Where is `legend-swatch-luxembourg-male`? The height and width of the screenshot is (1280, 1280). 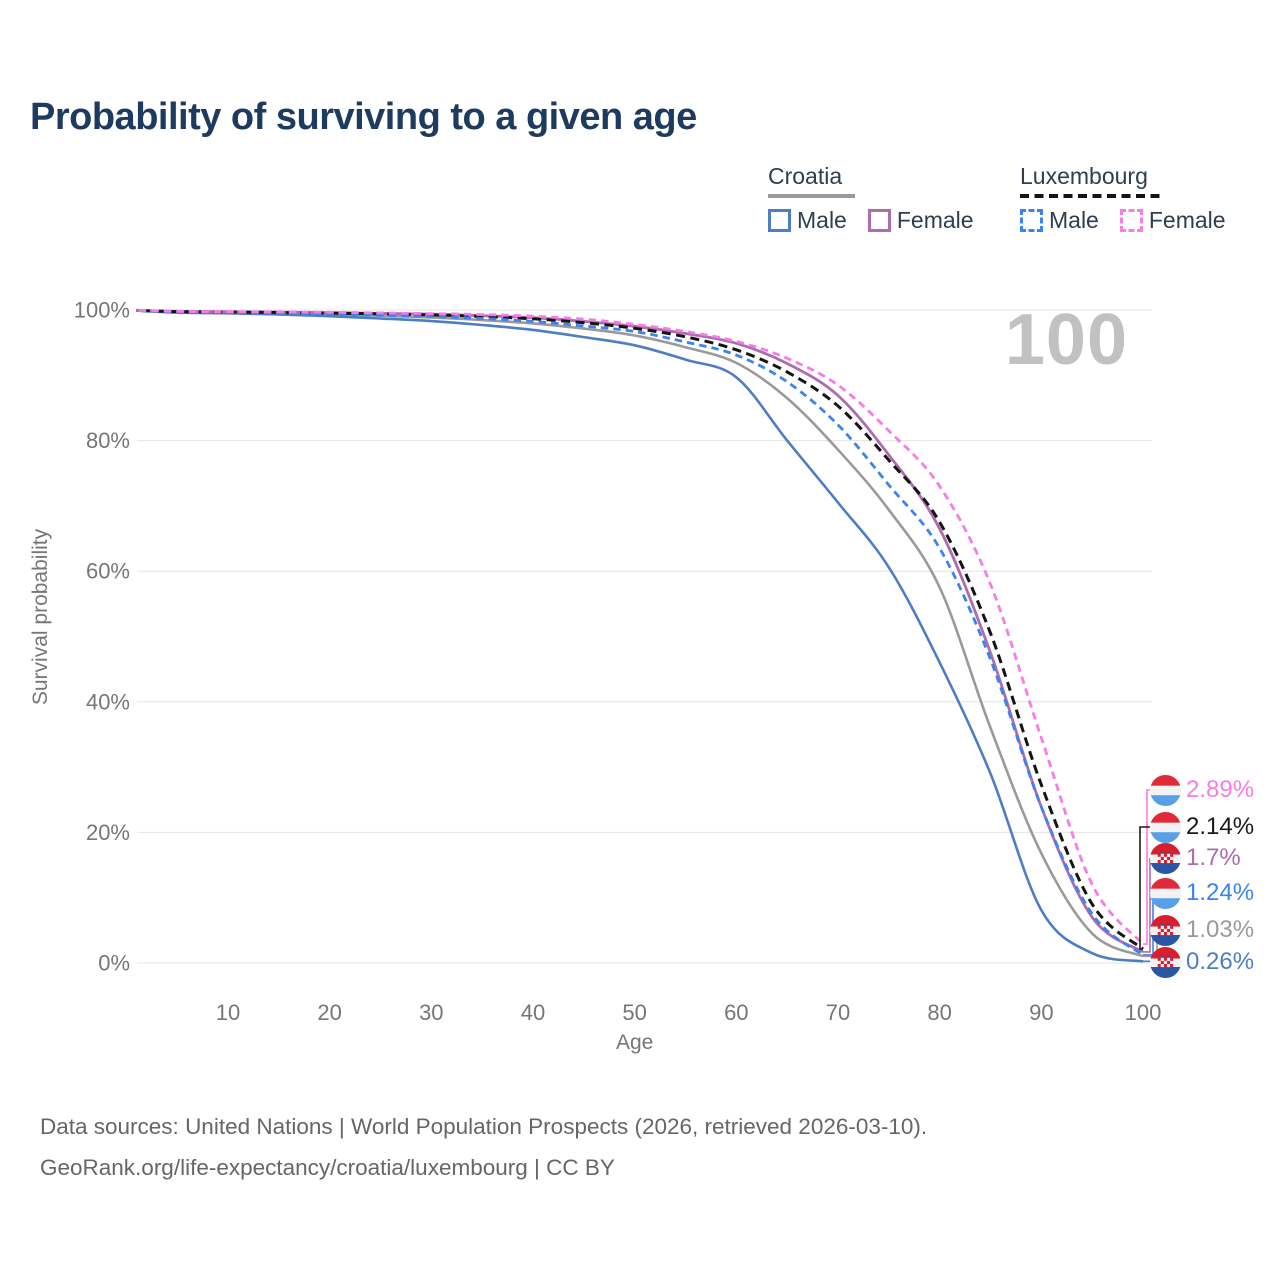 legend-swatch-luxembourg-male is located at coordinates (1031, 220).